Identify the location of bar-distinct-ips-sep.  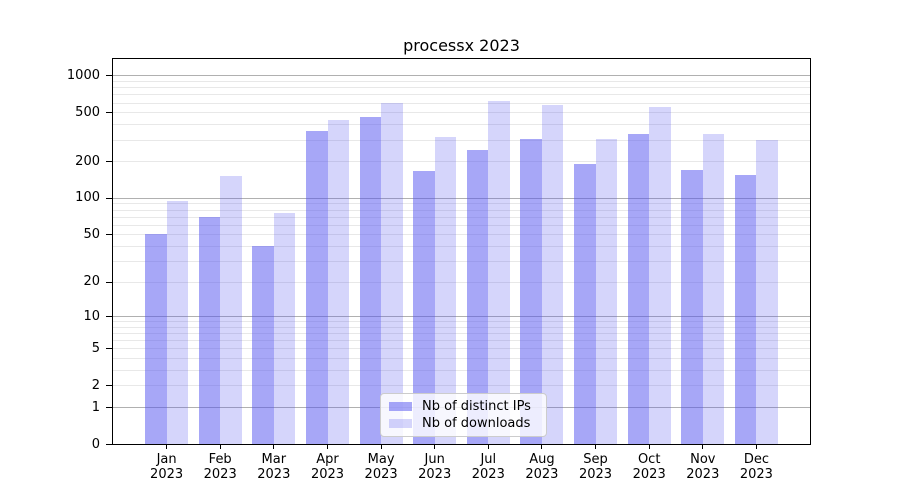
(585, 303).